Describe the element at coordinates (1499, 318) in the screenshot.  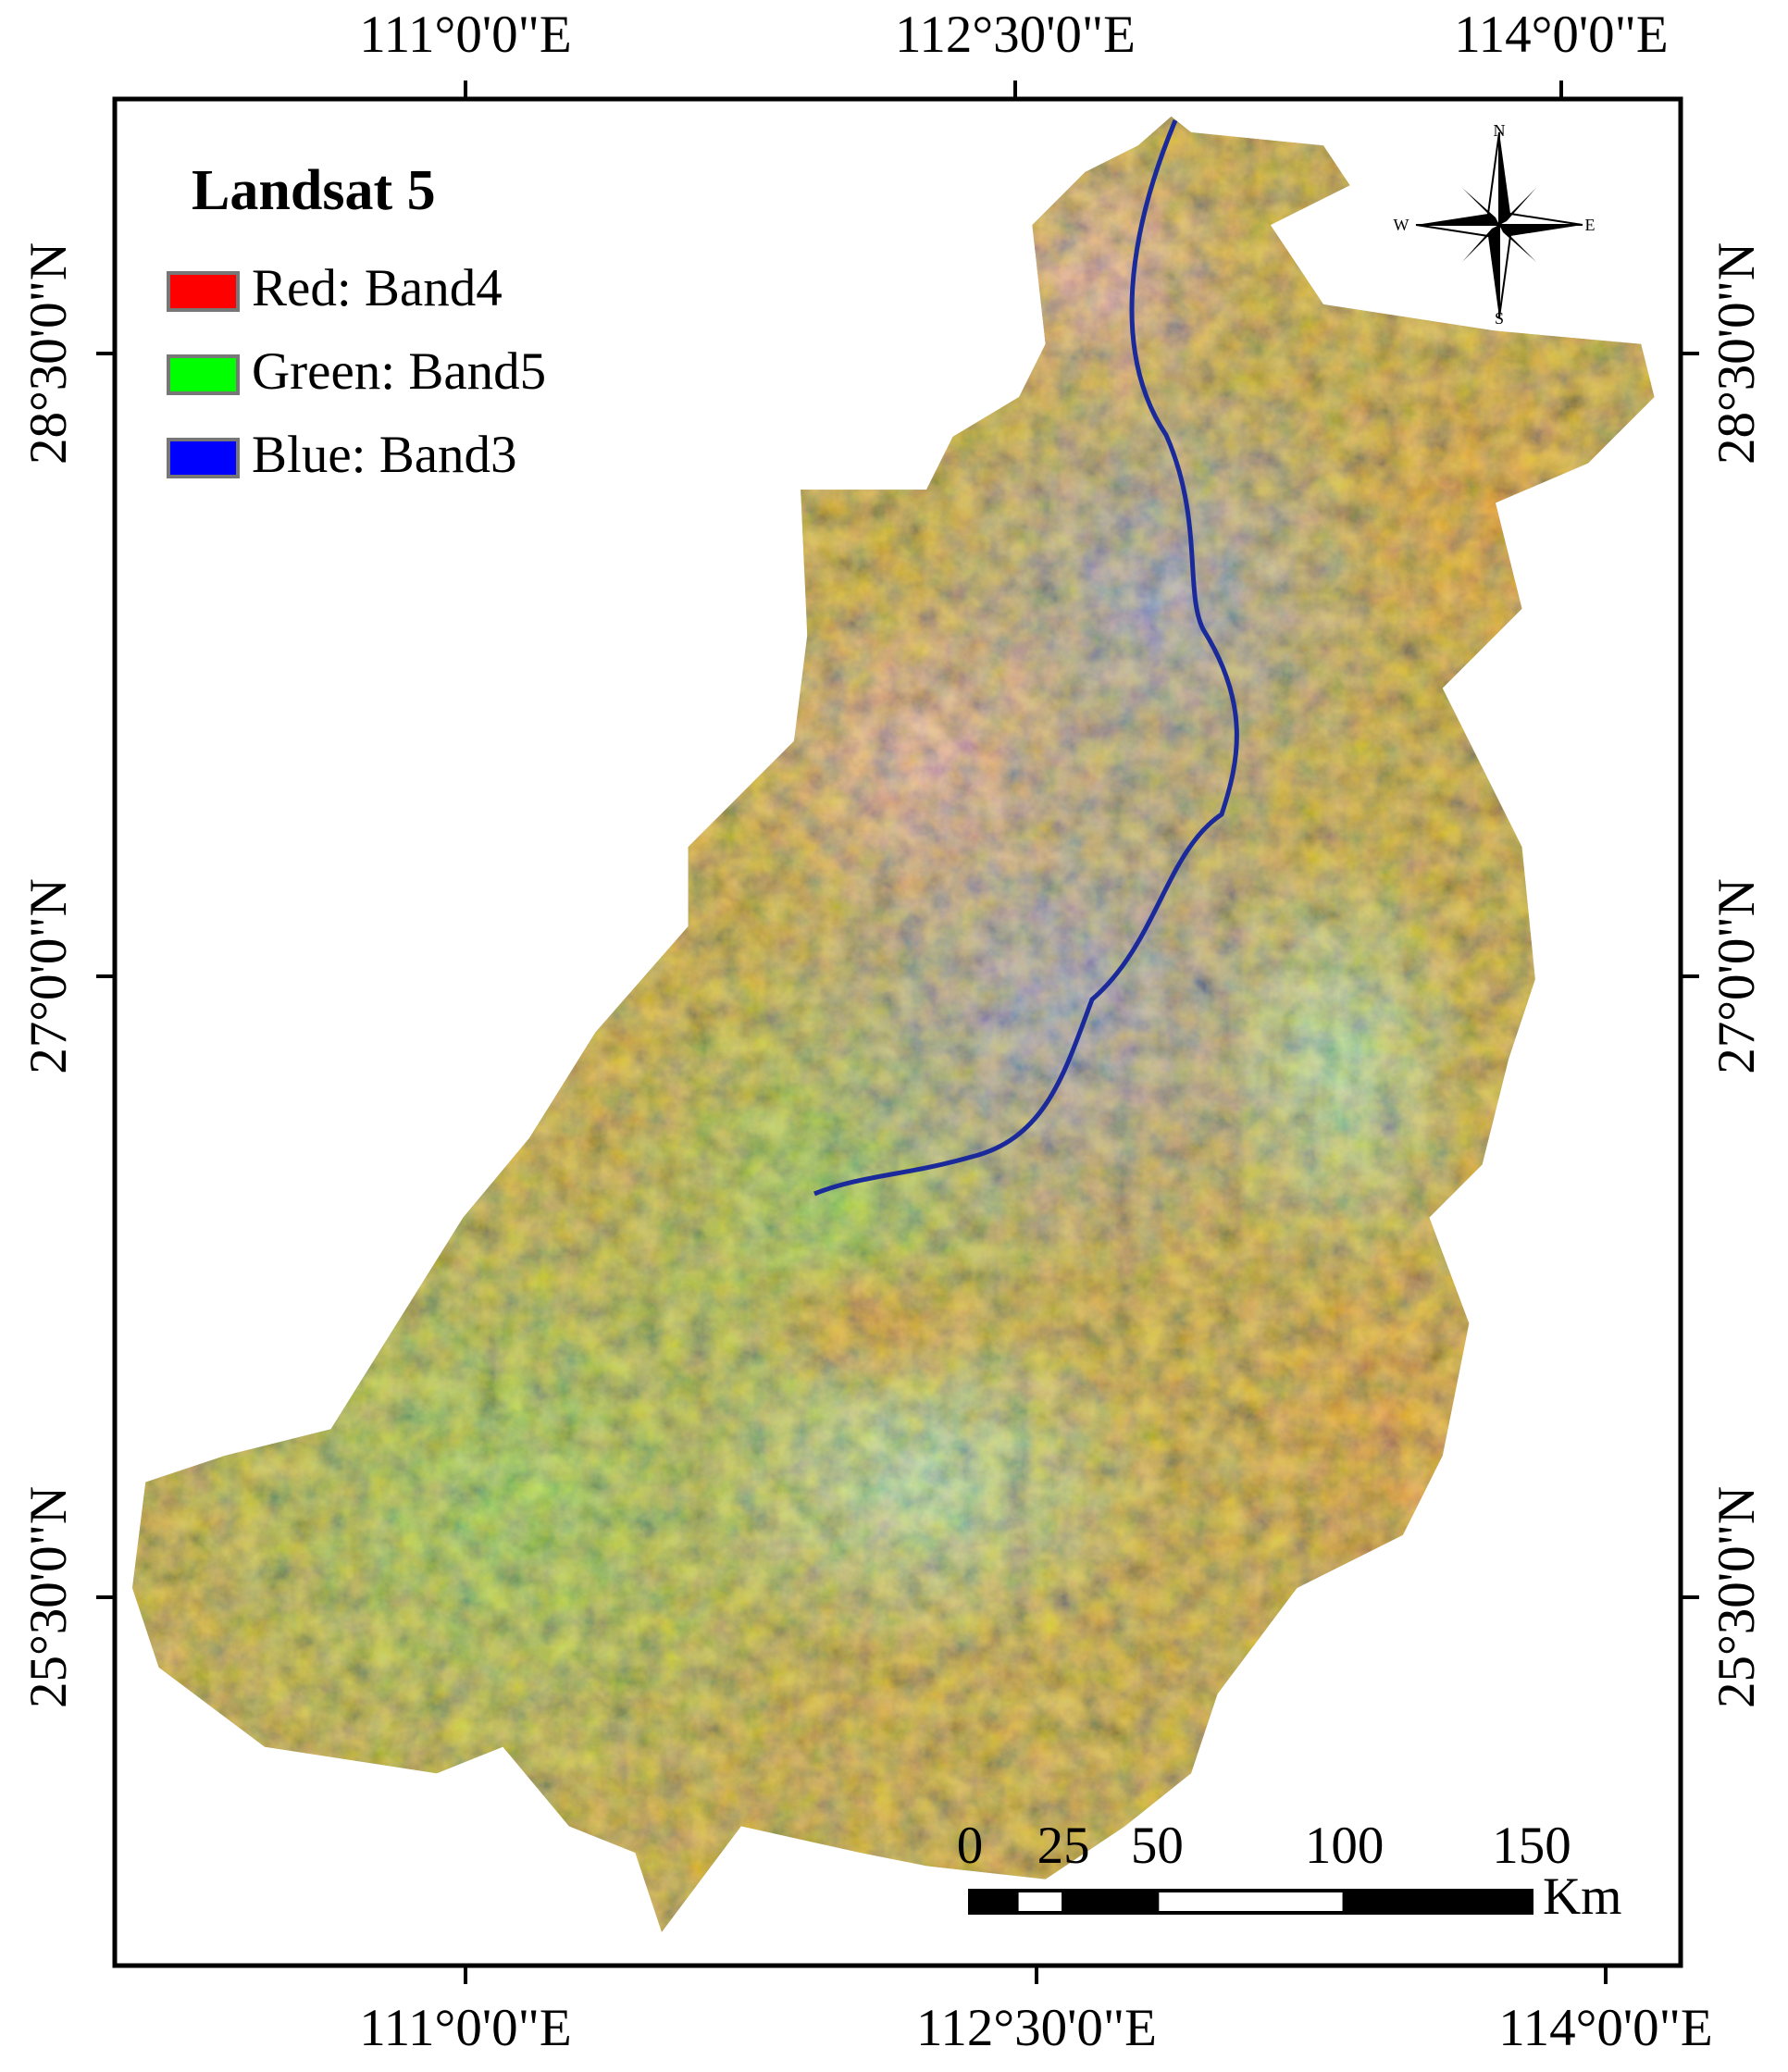
I see `compass-s: S` at that location.